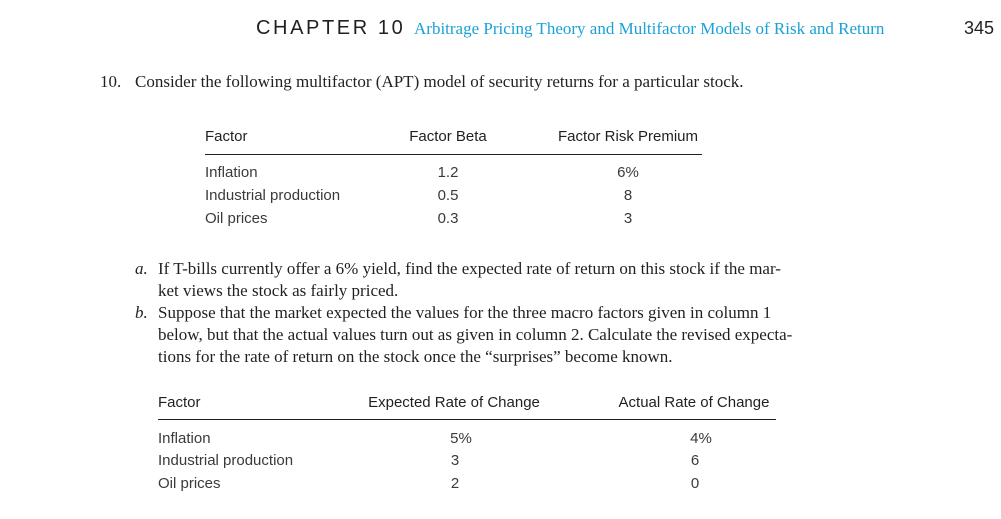  I want to click on table1-row-3-premium: 3, so click(628, 218).